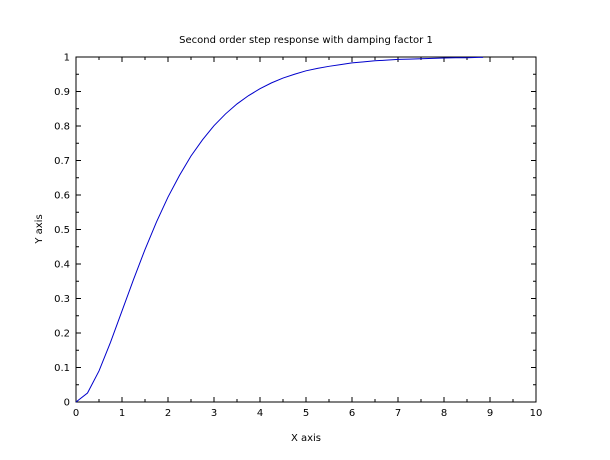 Image resolution: width=610 pixels, height=460 pixels. I want to click on x-tick-label: 2, so click(168, 413).